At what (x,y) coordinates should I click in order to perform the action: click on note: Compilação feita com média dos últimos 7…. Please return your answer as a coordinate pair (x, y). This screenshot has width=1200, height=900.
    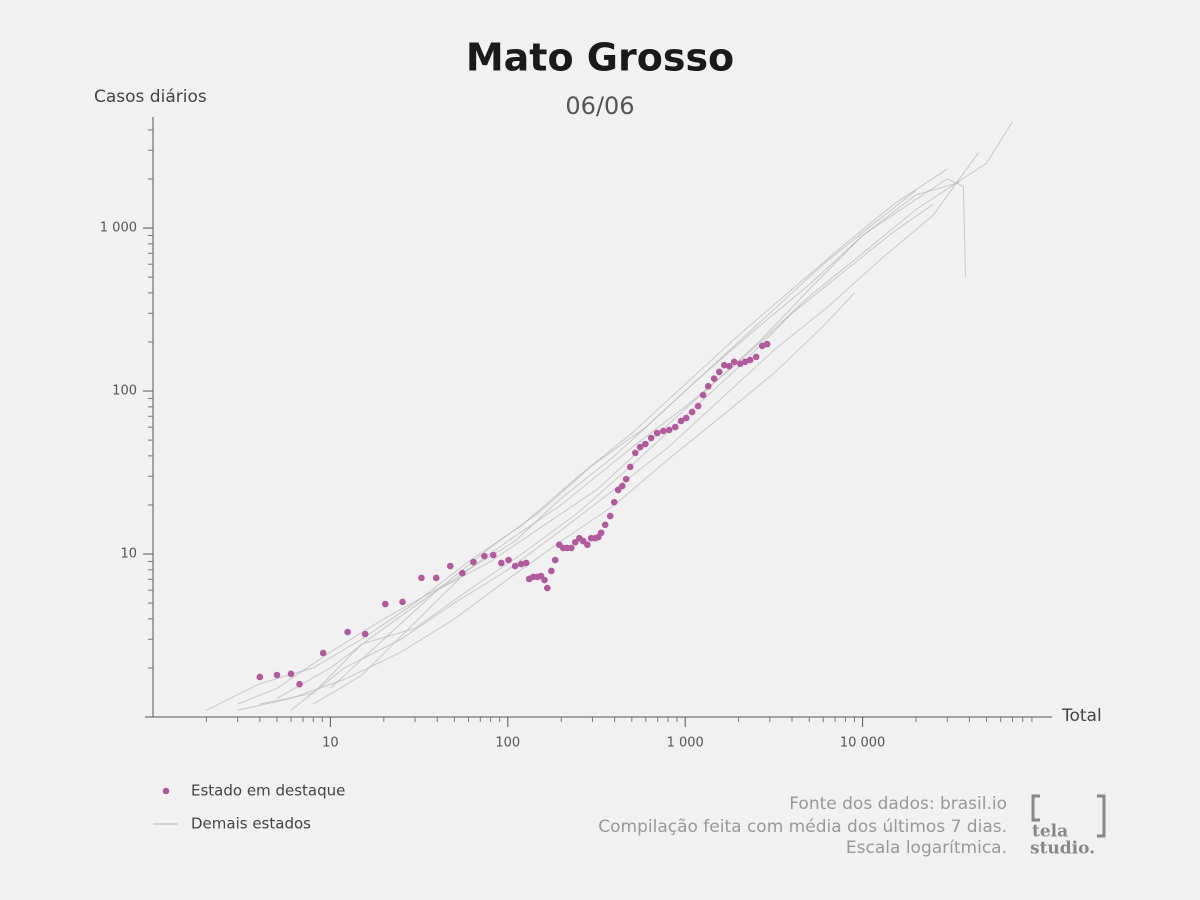
    Looking at the image, I should click on (802, 827).